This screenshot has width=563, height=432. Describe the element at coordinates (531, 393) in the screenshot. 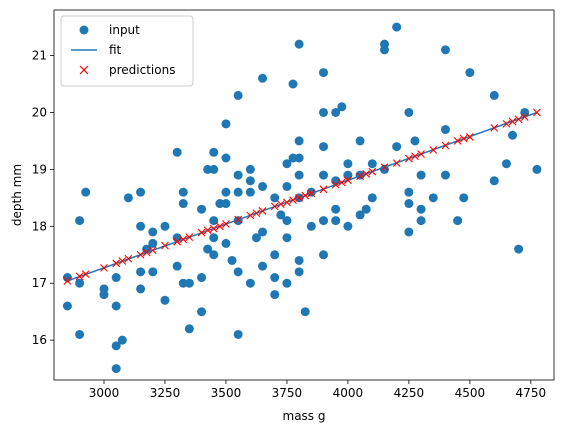

I see `x-tick-label: 4750` at that location.